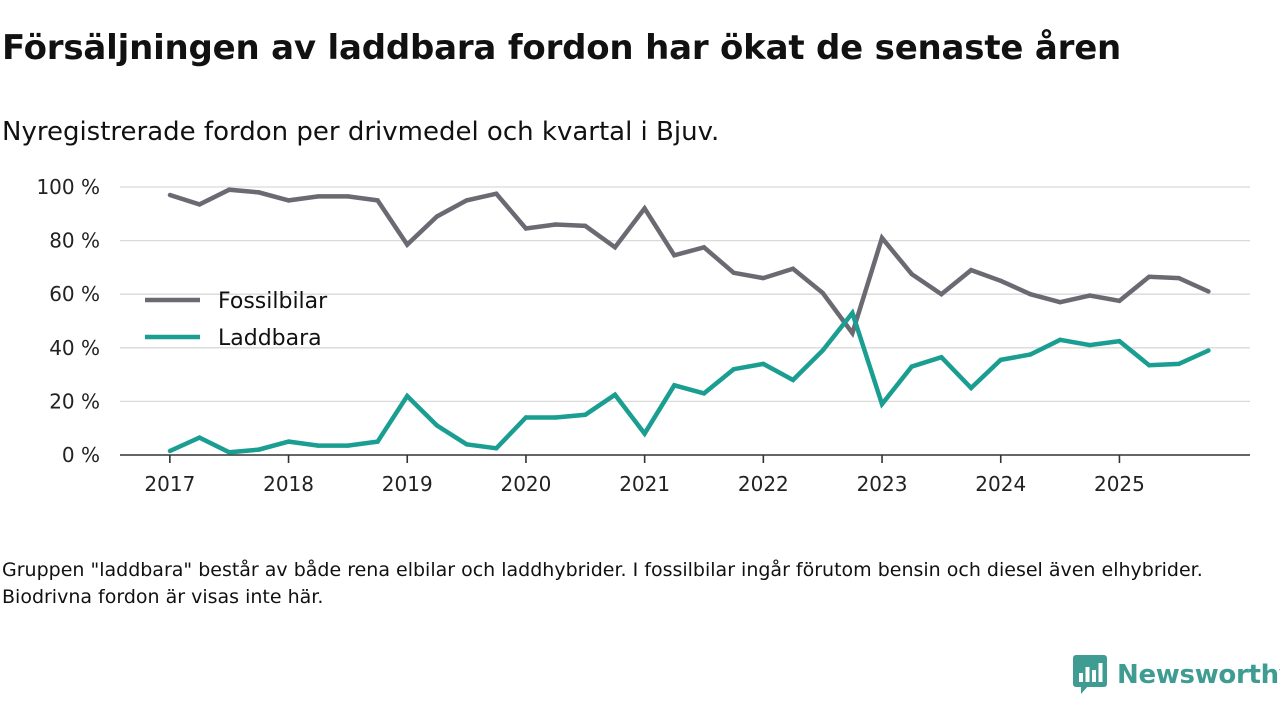  What do you see at coordinates (270, 338) in the screenshot?
I see `legend-label-laddbara: Laddbara` at bounding box center [270, 338].